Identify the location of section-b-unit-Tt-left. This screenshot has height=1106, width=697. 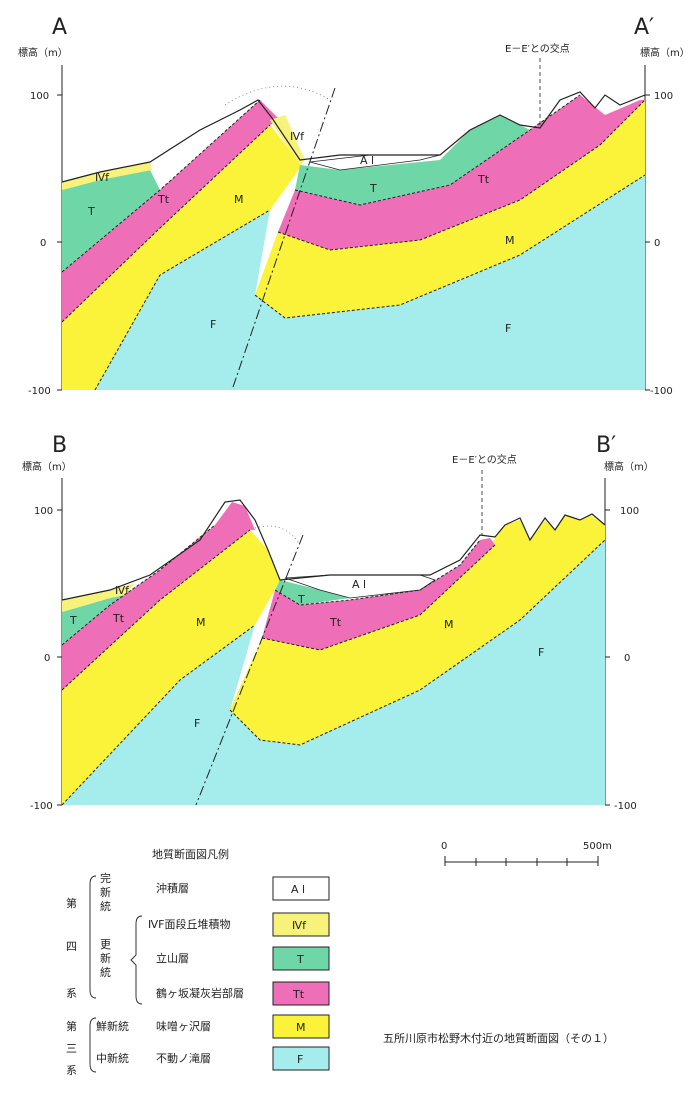
(158, 596).